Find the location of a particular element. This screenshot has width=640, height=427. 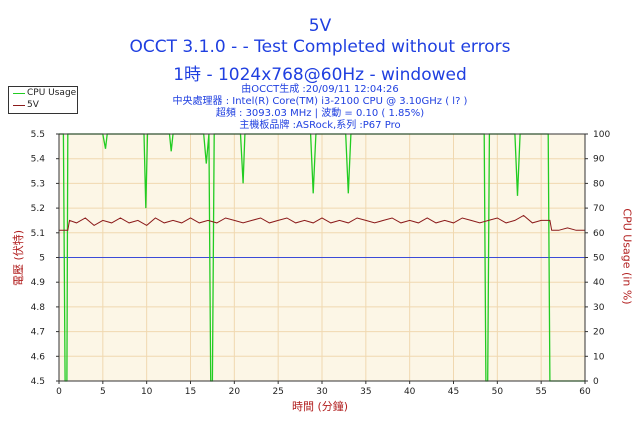

legend: CPU Usage 5V is located at coordinates (43, 100).